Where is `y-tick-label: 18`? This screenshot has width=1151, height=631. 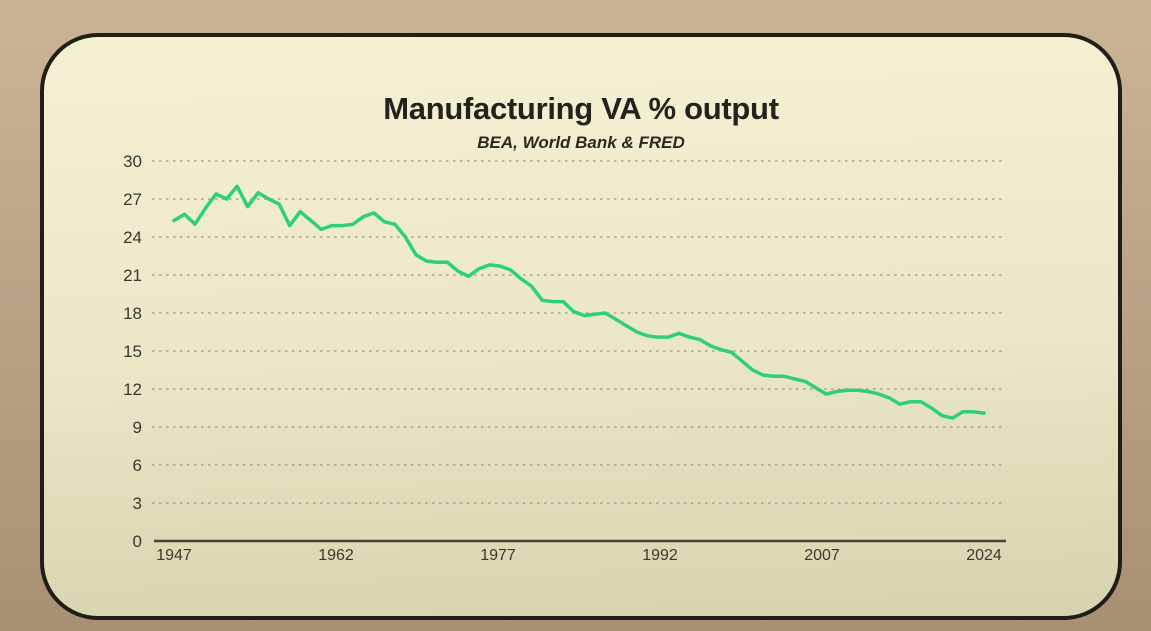
y-tick-label: 18 is located at coordinates (132, 313).